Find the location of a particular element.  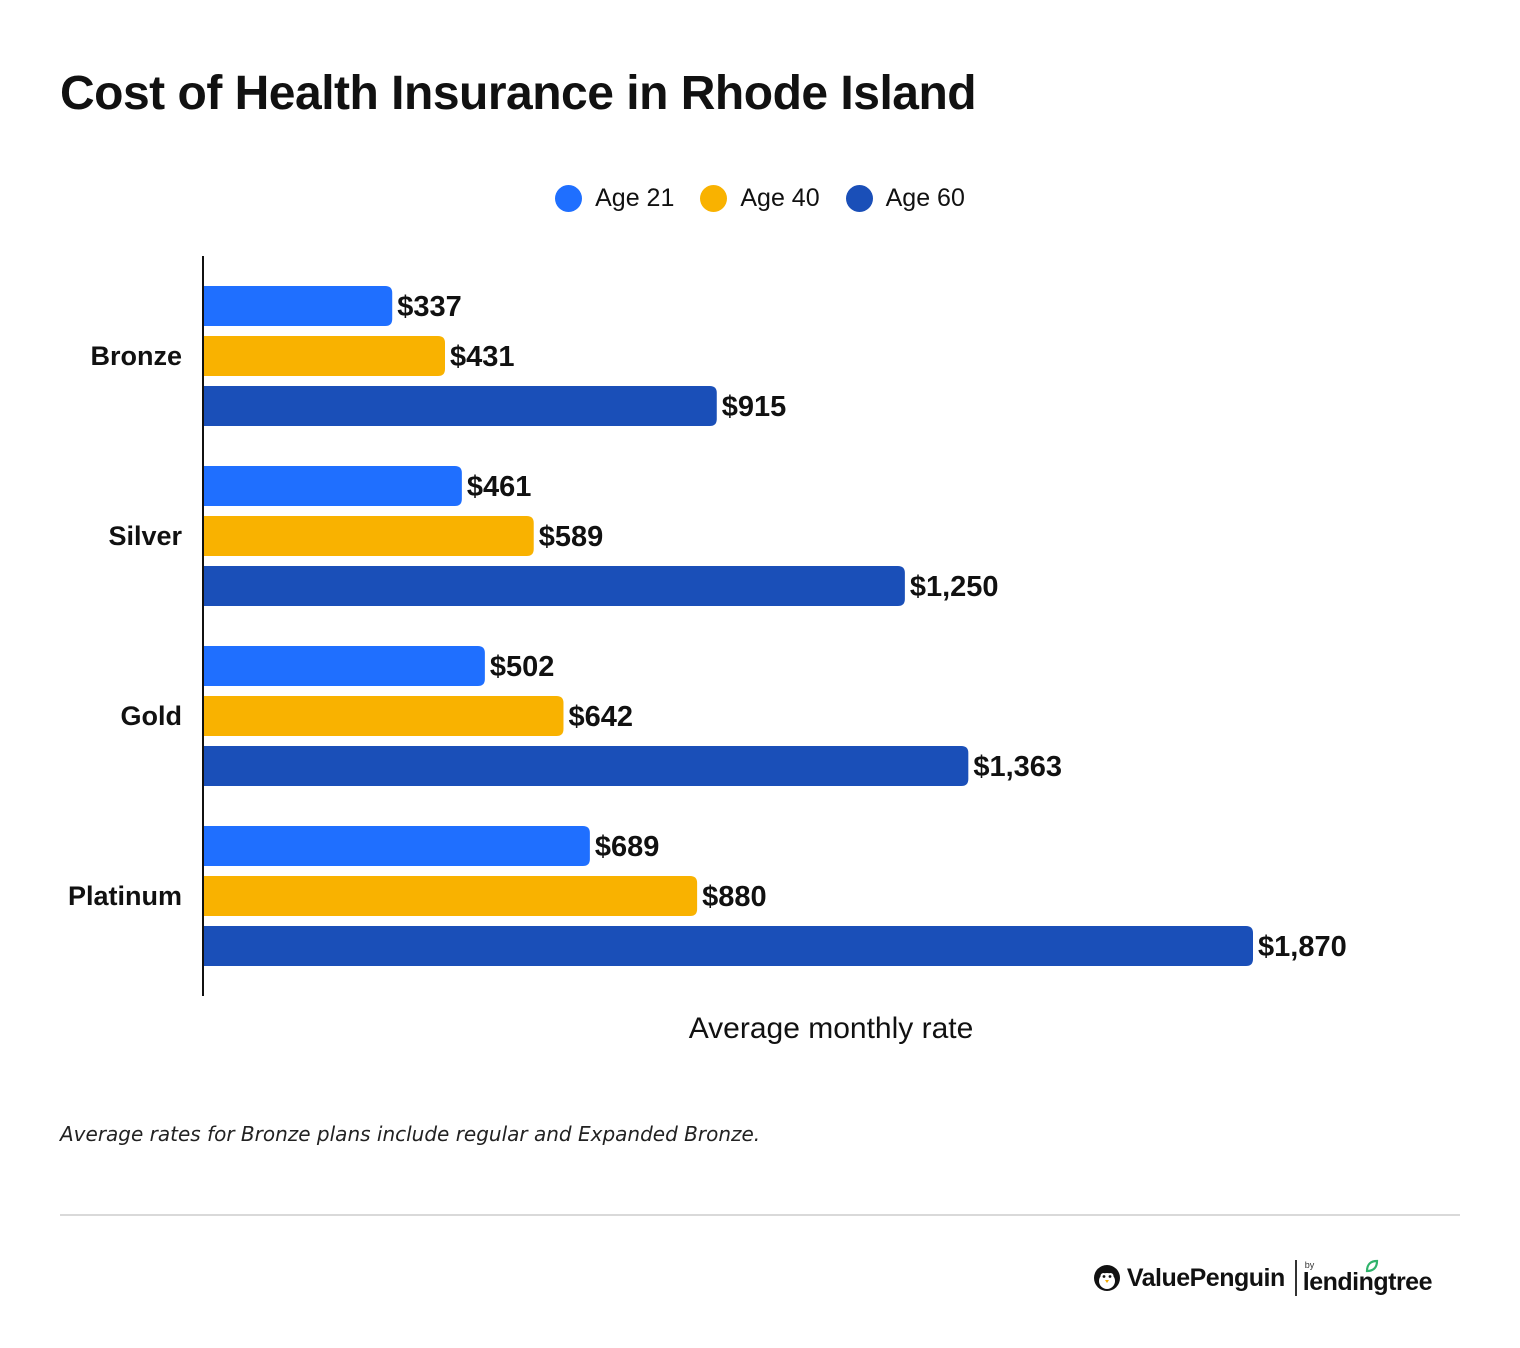

data-label-gold-age-21: $502 is located at coordinates (522, 667).